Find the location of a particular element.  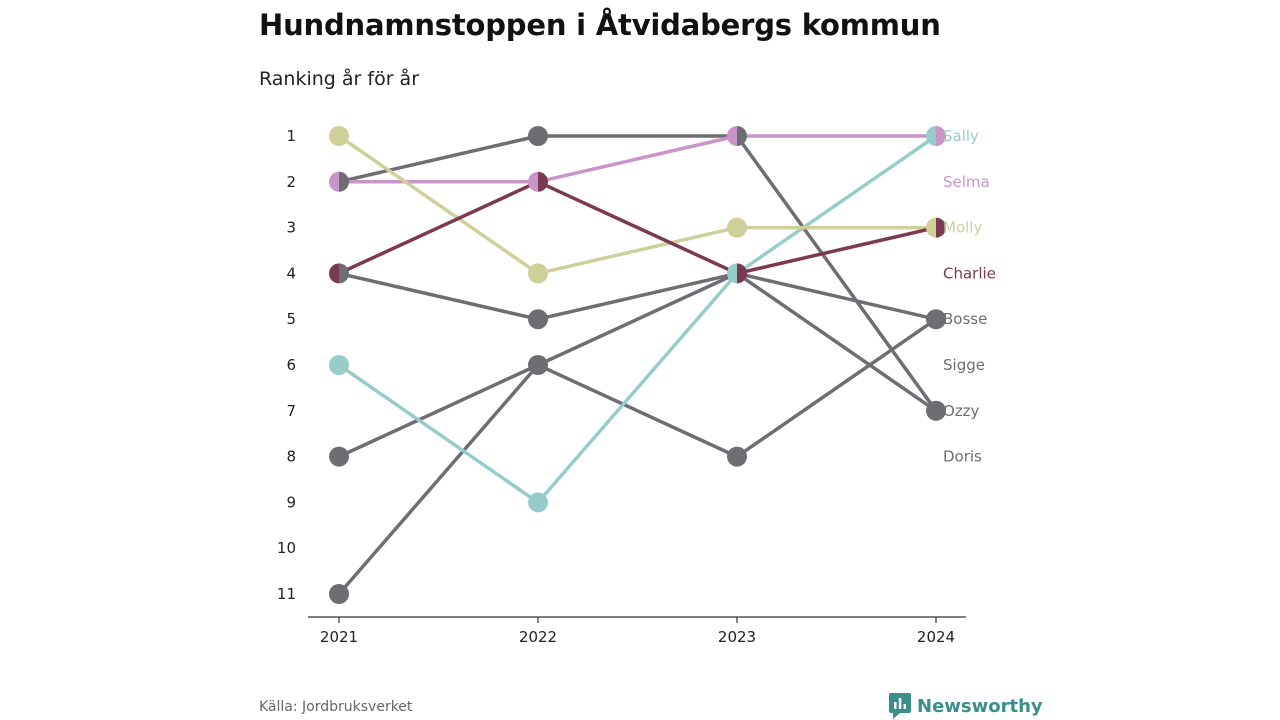

brand-logo: Newsworthy is located at coordinates (966, 706).